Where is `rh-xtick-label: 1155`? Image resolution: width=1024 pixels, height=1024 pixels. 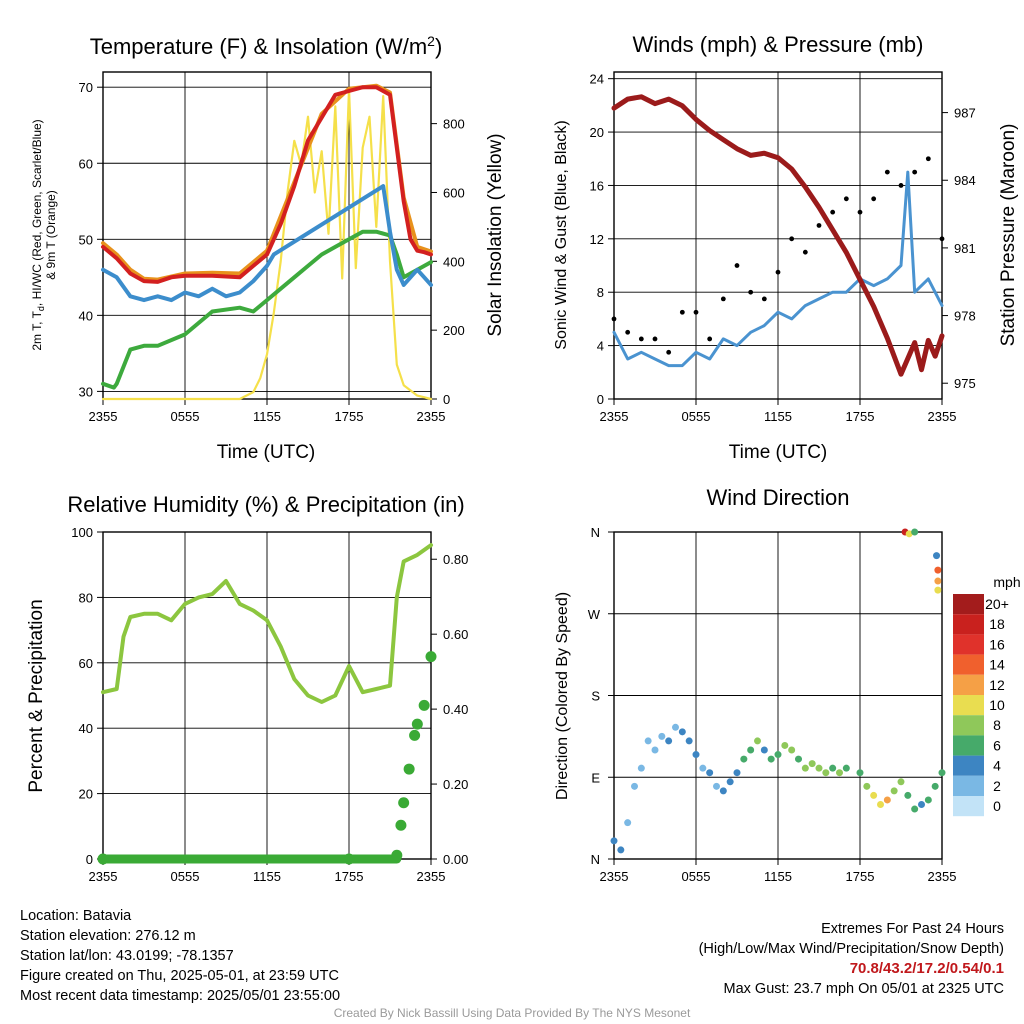 rh-xtick-label: 1155 is located at coordinates (267, 876).